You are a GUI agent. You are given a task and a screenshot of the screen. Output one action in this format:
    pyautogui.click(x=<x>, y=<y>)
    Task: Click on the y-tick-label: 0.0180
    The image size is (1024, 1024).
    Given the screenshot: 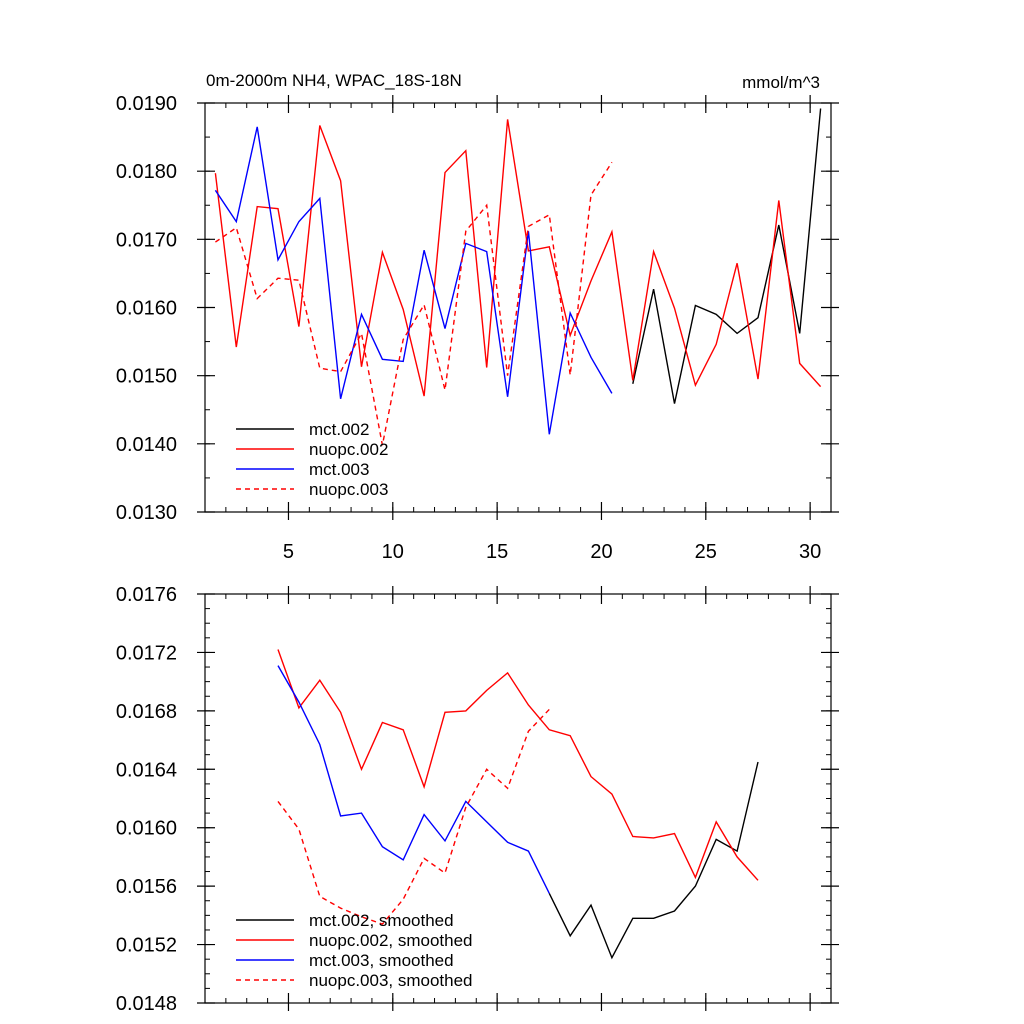 What is the action you would take?
    pyautogui.click(x=146, y=172)
    